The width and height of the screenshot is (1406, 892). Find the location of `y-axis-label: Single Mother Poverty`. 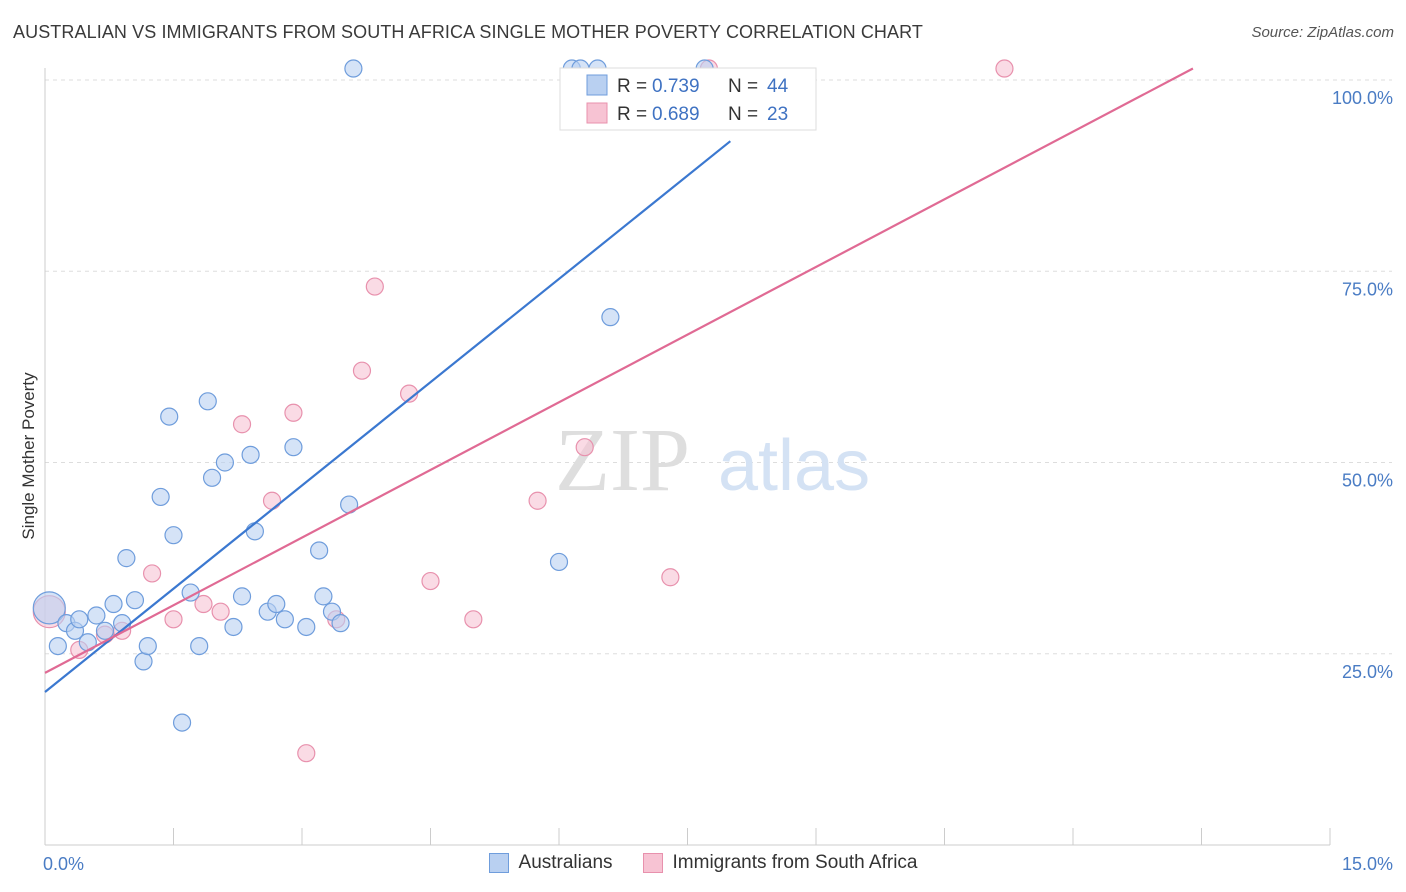

y-axis-label: Single Mother Poverty is located at coordinates (28, 456).